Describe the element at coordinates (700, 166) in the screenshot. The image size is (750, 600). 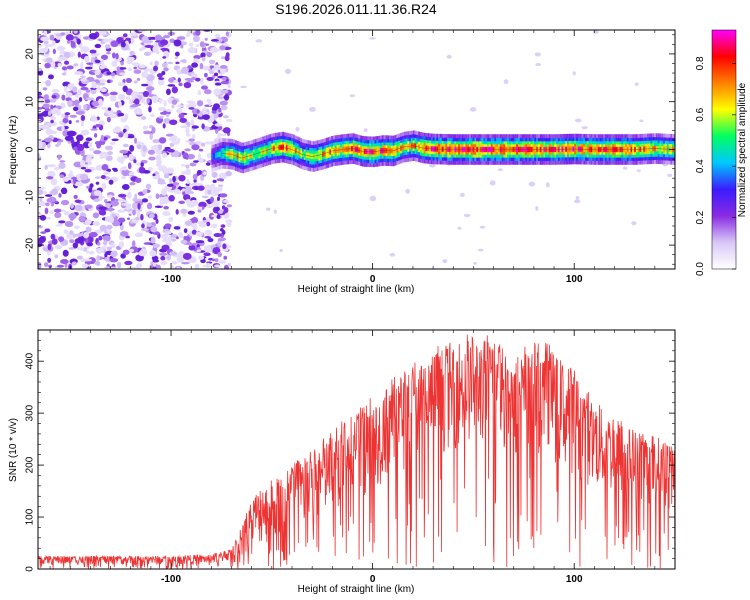
I see `colorbar-tick-label: 0.4` at that location.